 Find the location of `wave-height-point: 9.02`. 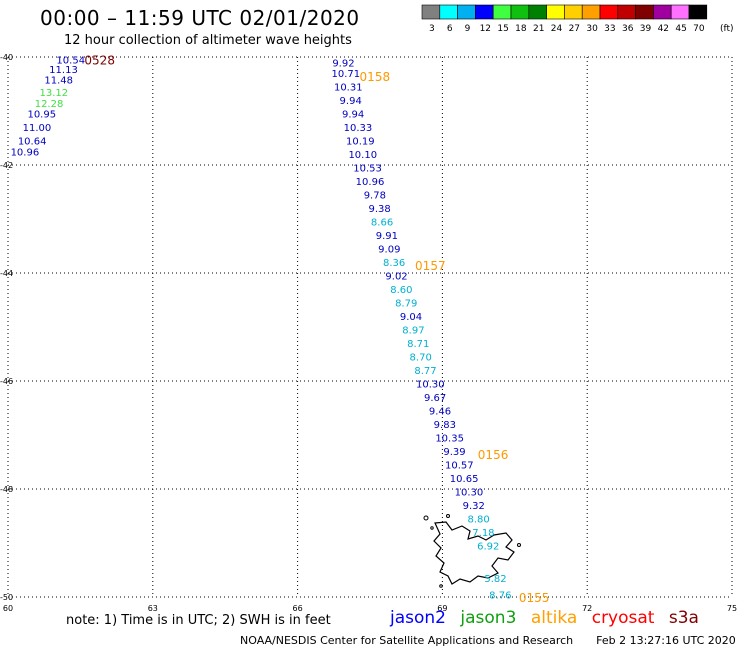

wave-height-point: 9.02 is located at coordinates (396, 277).